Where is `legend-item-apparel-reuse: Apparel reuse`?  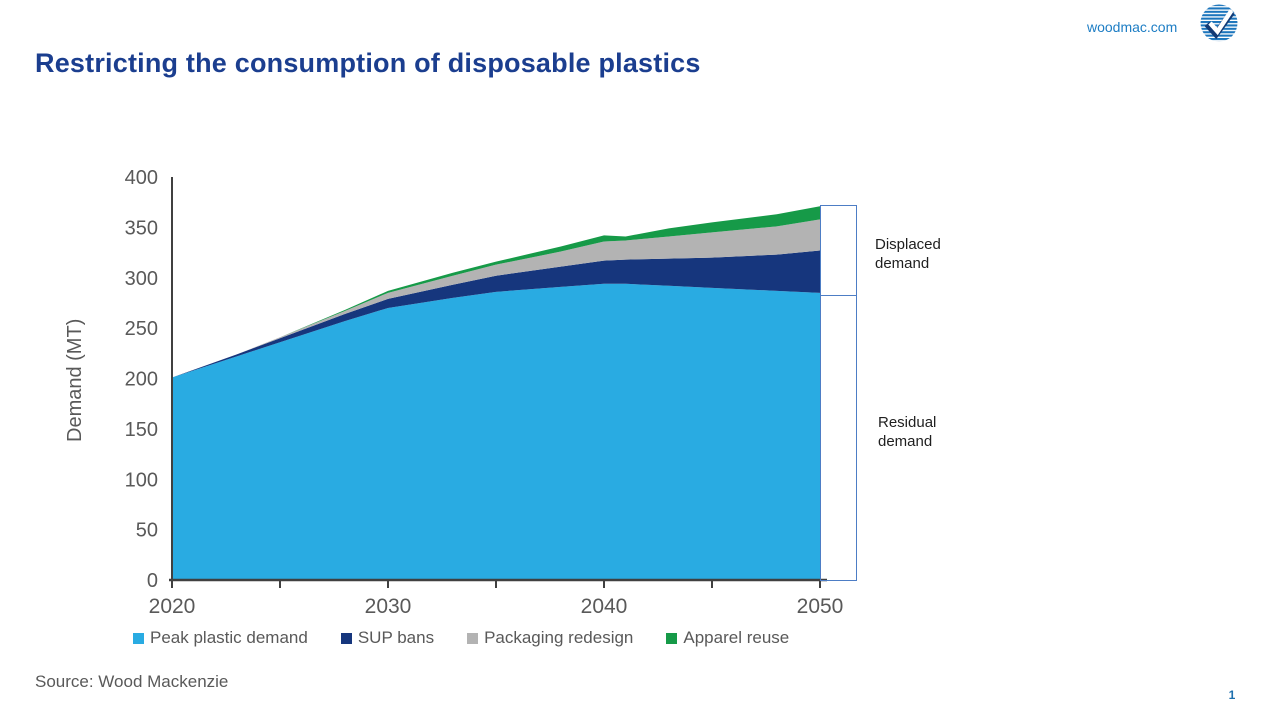
legend-item-apparel-reuse: Apparel reuse is located at coordinates (727, 638).